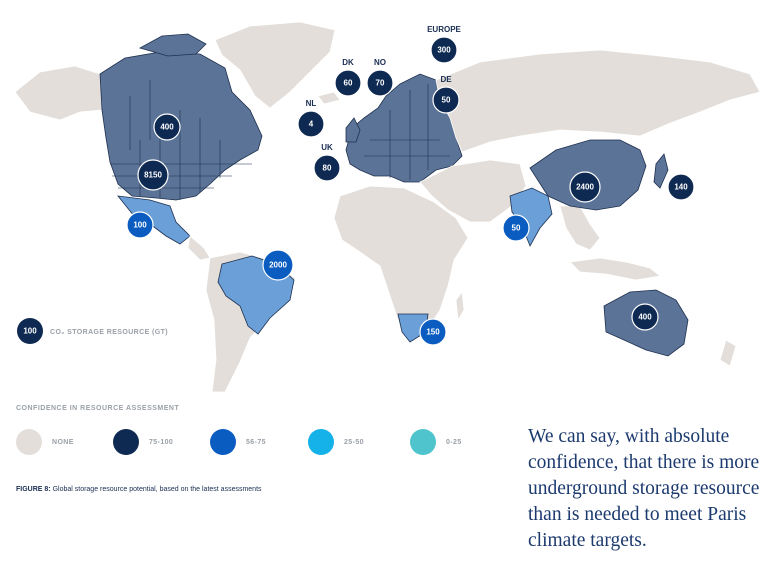  Describe the element at coordinates (256, 442) in the screenshot. I see `legend-label-56-75: 56-75` at that location.